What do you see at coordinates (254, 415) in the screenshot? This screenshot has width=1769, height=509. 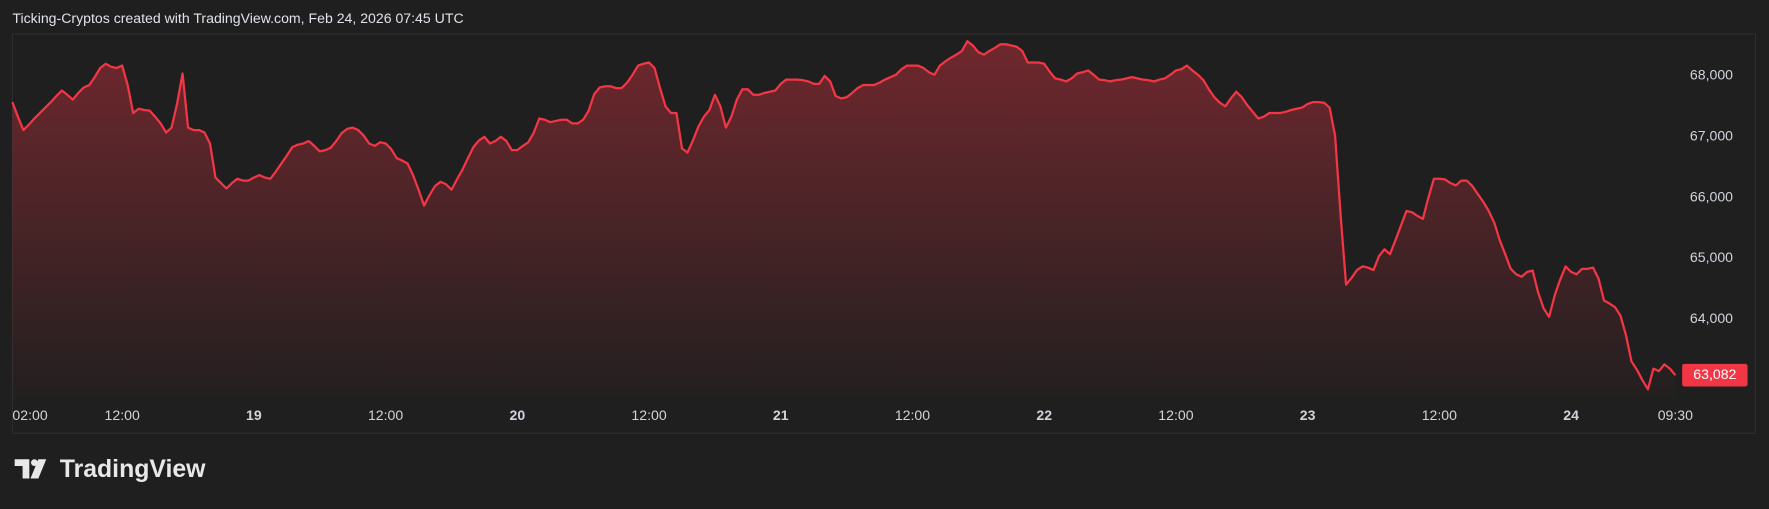 I see `x-tick-label: 19` at bounding box center [254, 415].